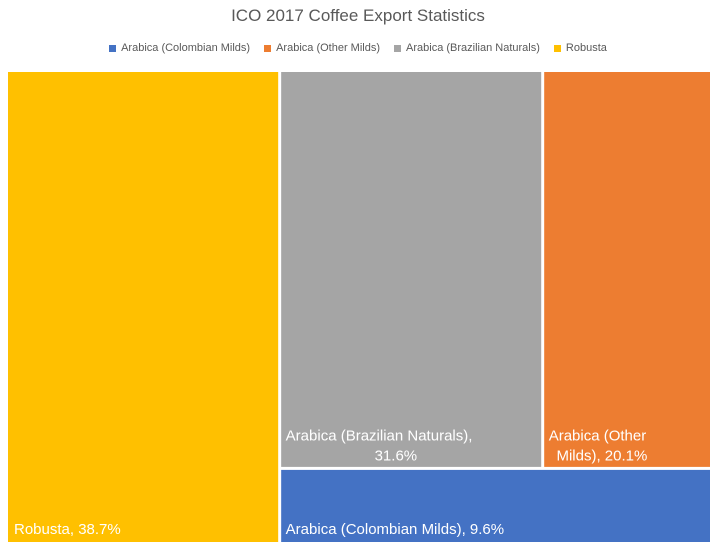 The image size is (716, 550). Describe the element at coordinates (379, 435) in the screenshot. I see `tile-label: Arabica (Brazilian Naturals),` at that location.